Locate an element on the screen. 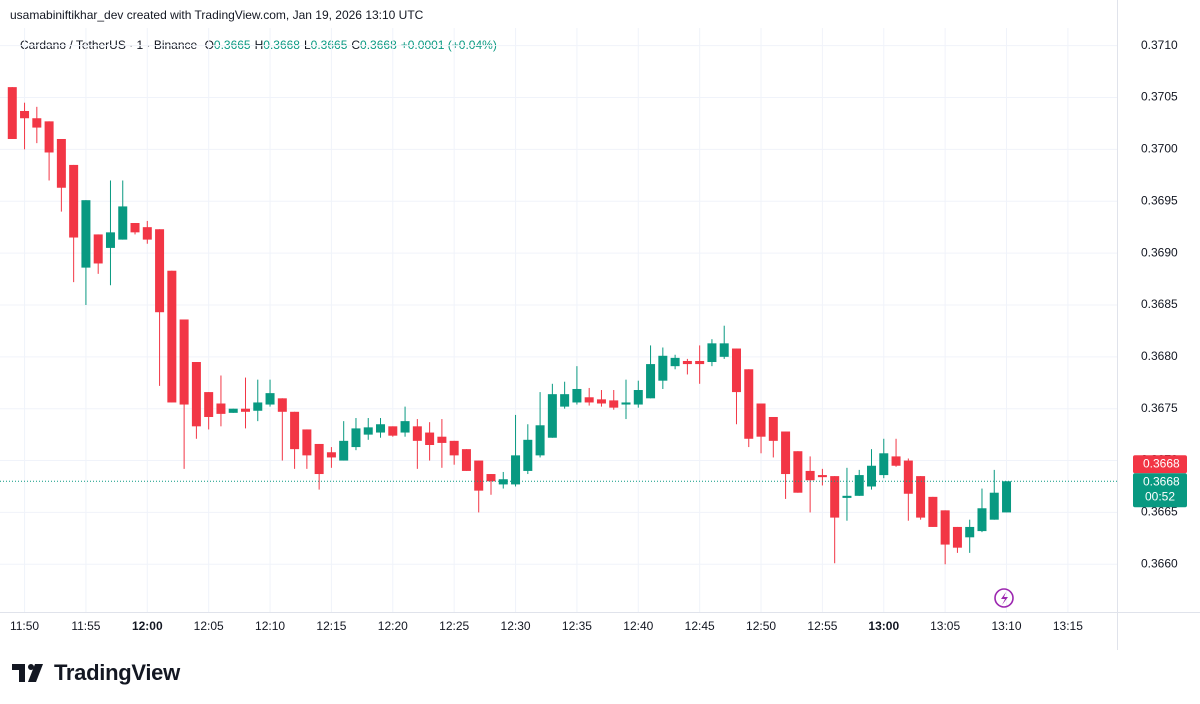 The width and height of the screenshot is (1200, 704). ohlc-key: C is located at coordinates (356, 45).